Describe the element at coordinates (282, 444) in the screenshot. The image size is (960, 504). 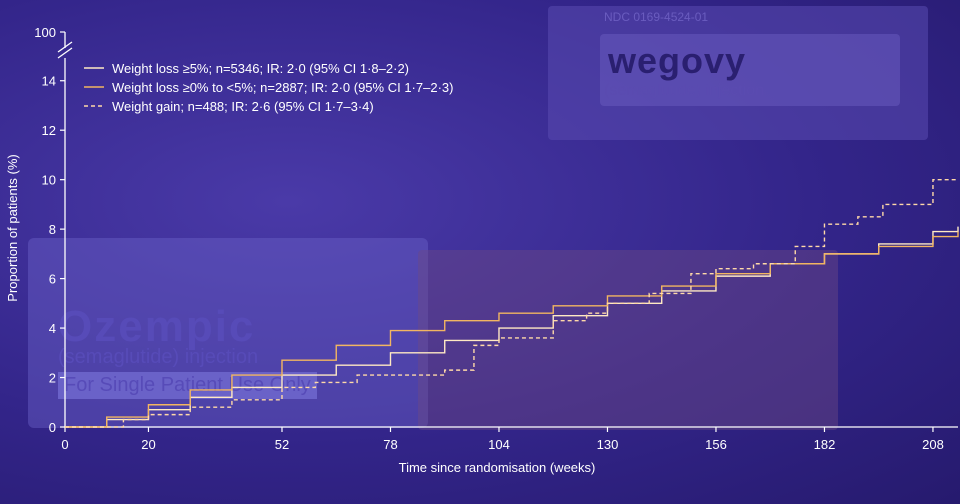
I see `x-tick-label: 52` at that location.